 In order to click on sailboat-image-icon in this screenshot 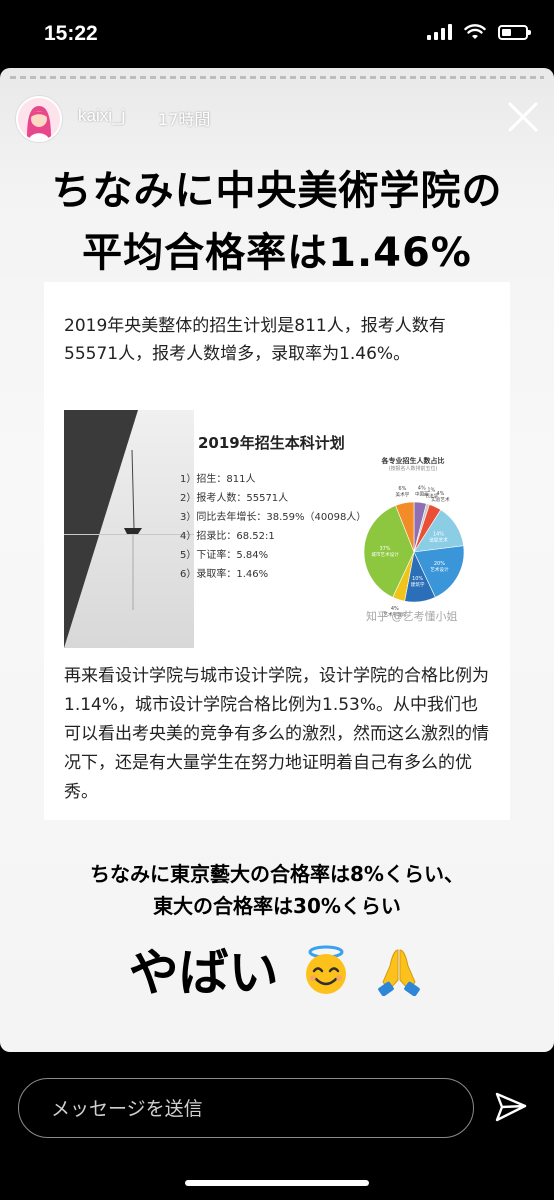, I will do `click(129, 529)`.